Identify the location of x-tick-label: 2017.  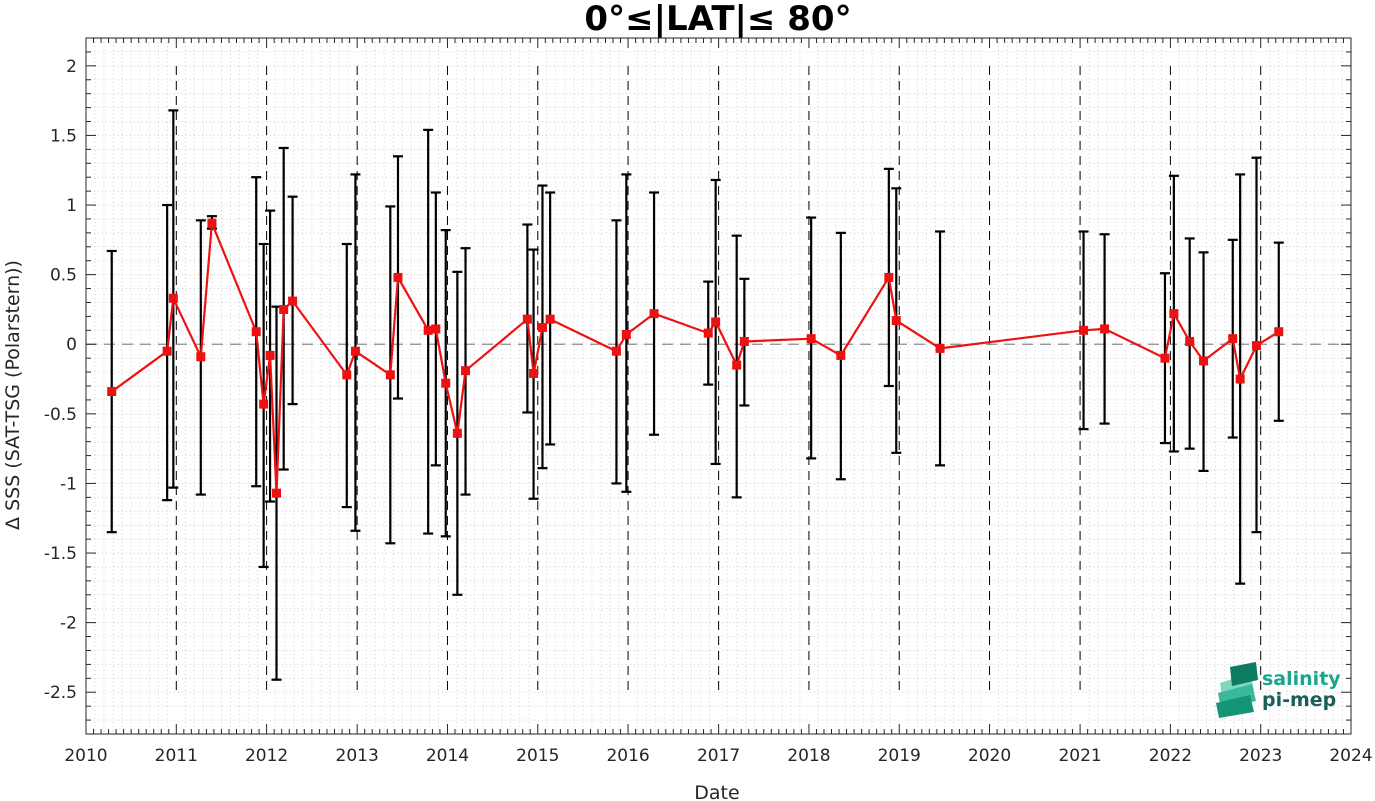
(718, 756).